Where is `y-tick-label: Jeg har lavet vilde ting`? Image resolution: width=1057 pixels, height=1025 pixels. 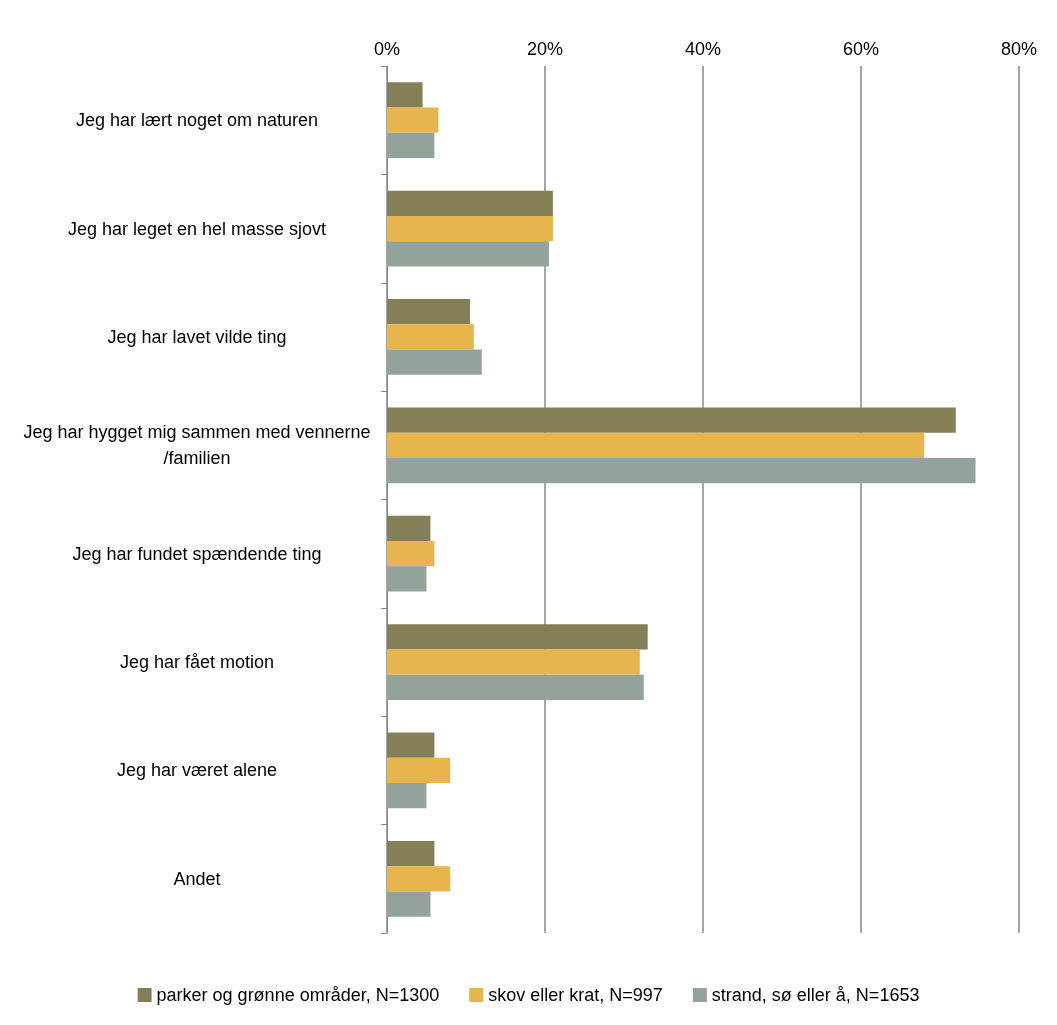
y-tick-label: Jeg har lavet vilde ting is located at coordinates (197, 336).